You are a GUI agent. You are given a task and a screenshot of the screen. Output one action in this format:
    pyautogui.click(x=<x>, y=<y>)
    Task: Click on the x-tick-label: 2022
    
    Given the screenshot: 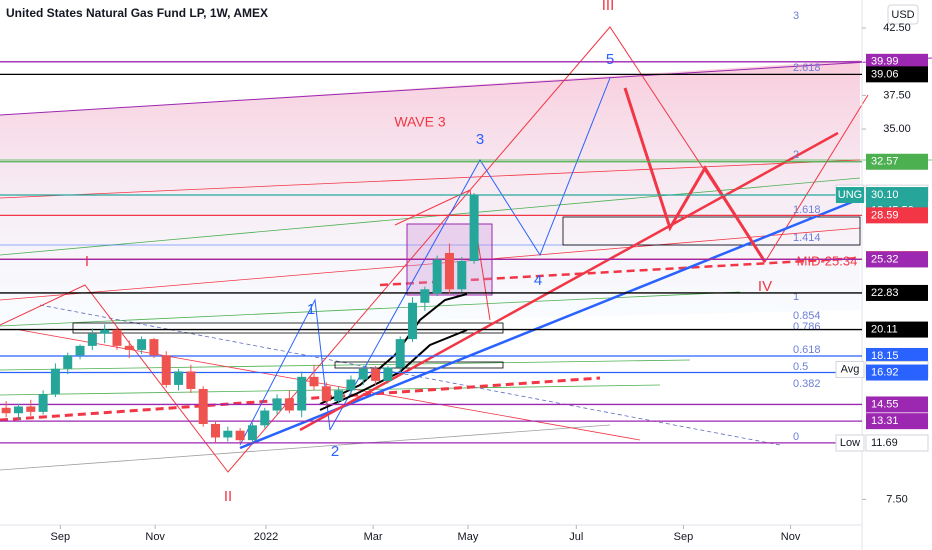 What is the action you would take?
    pyautogui.click(x=266, y=537)
    